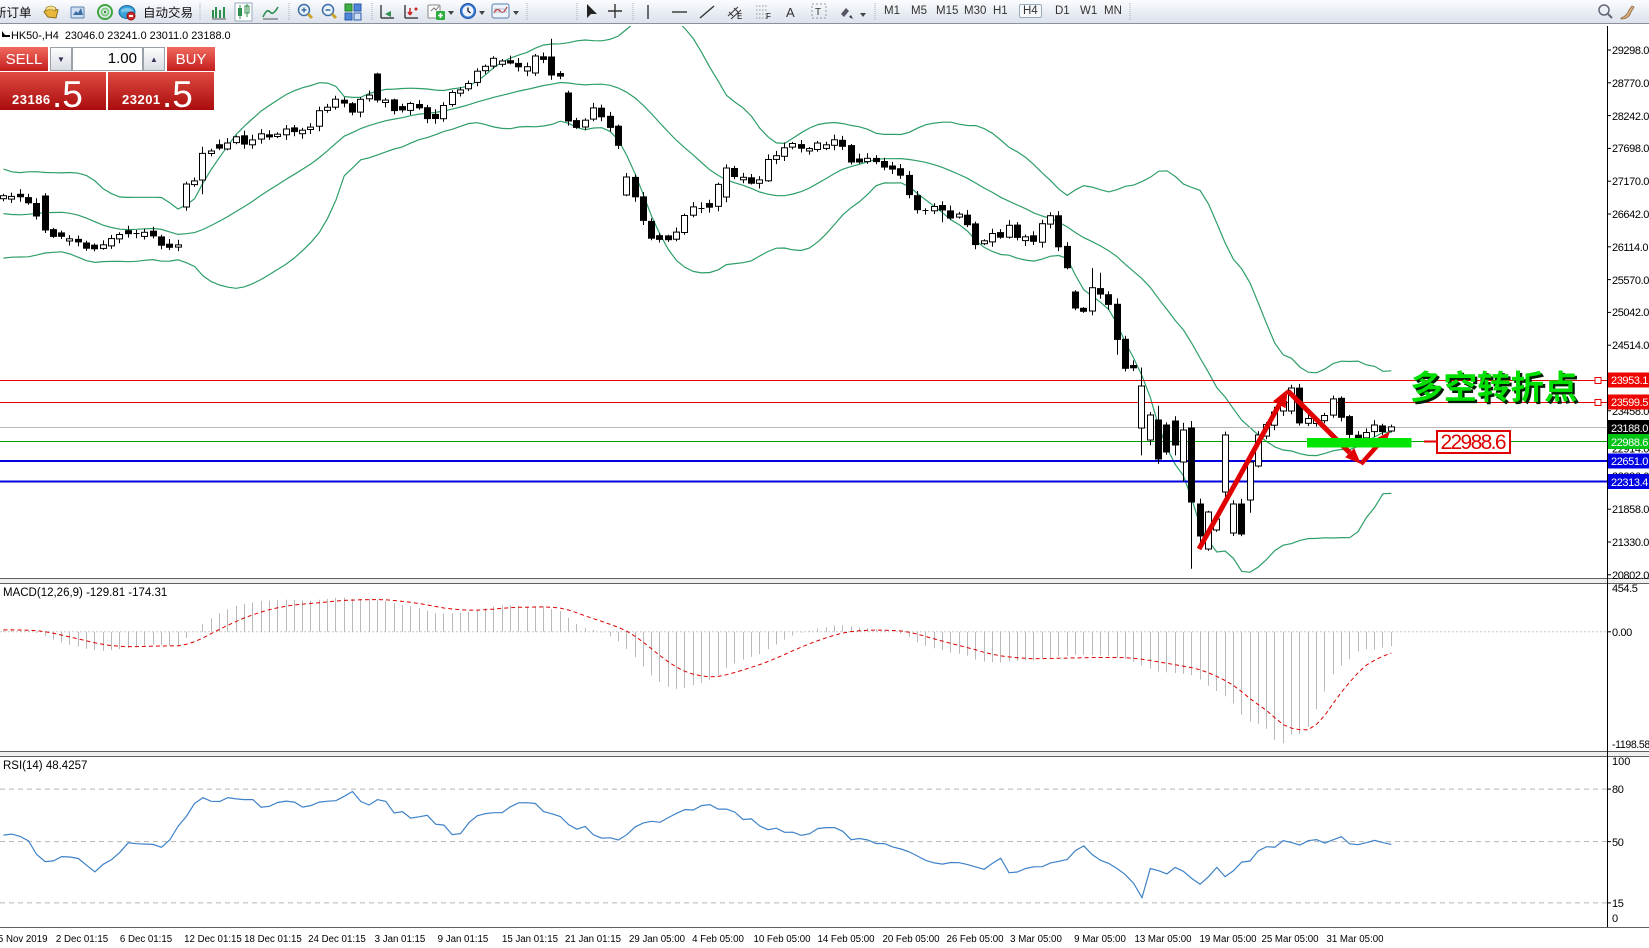  What do you see at coordinates (1036, 939) in the screenshot?
I see `svg-text: 3 Mar 05:00` at bounding box center [1036, 939].